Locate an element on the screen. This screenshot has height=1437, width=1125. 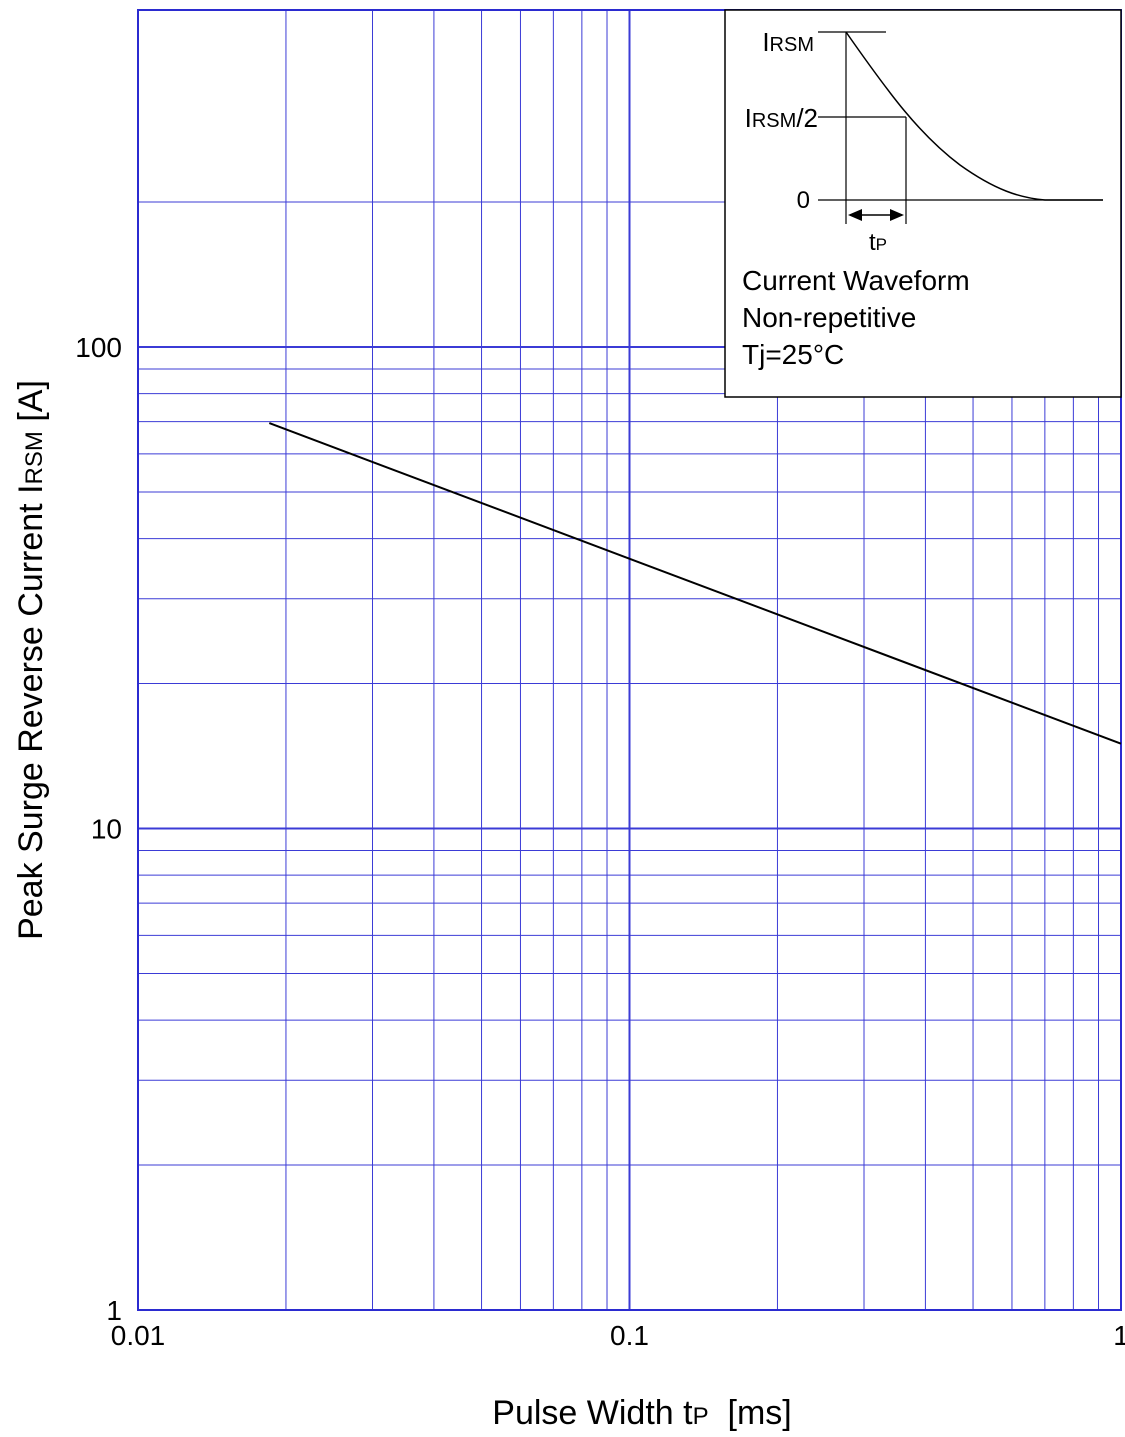
inset-zero-label: 0 is located at coordinates (803, 200).